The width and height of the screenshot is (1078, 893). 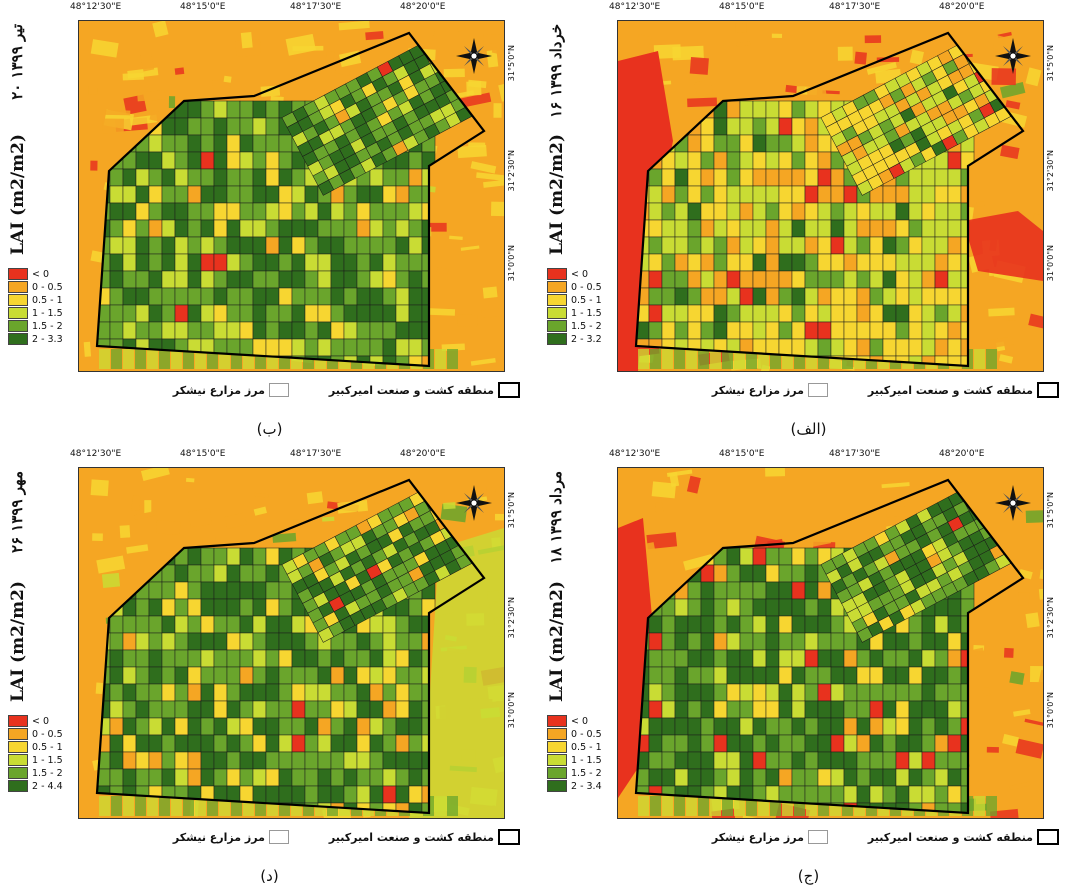 I want to click on legend-item: 0.5 - 1, so click(x=43, y=747).